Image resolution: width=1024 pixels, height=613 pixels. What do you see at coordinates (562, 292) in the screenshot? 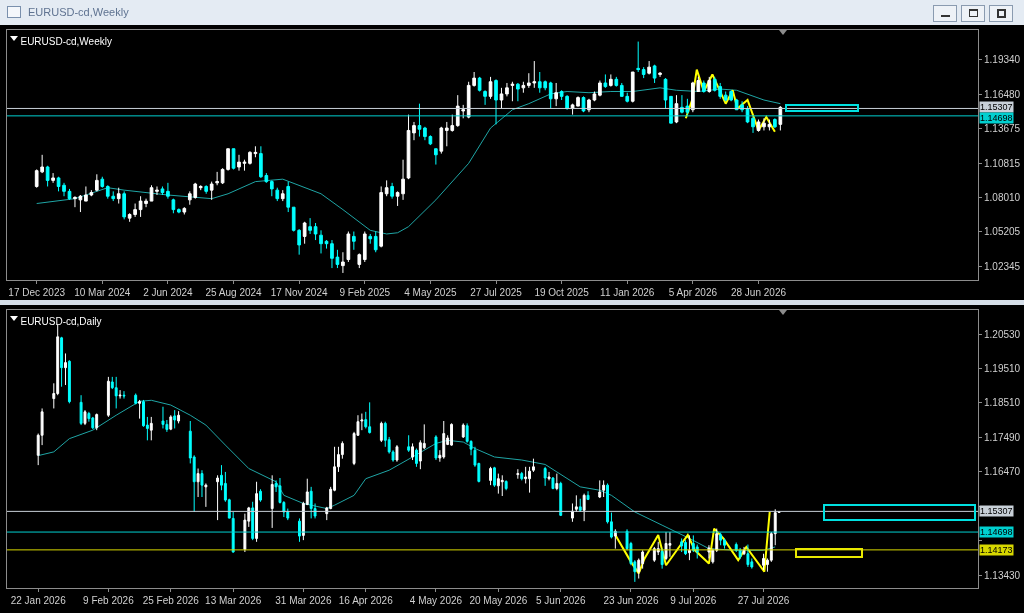
I see `x-tick-label: 19 Oct 2025` at bounding box center [562, 292].